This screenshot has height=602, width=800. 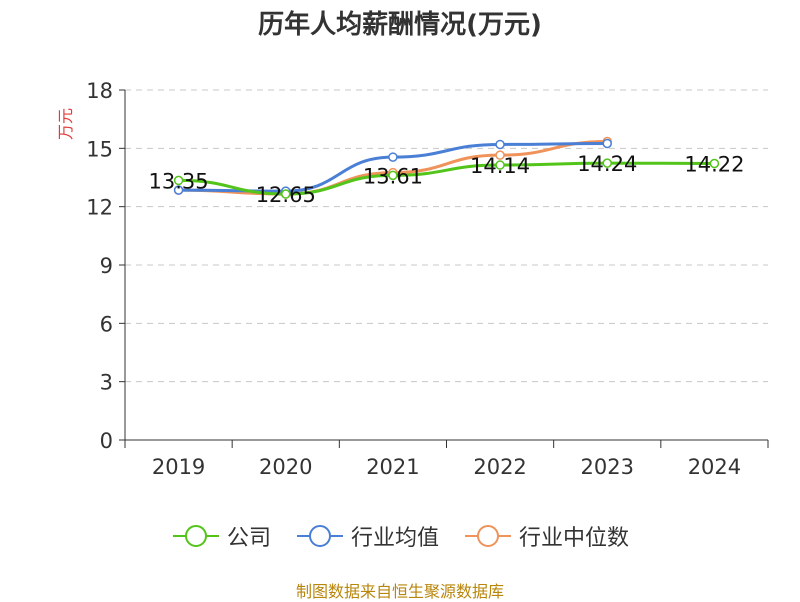 I want to click on data-label: 14.22, so click(x=714, y=165).